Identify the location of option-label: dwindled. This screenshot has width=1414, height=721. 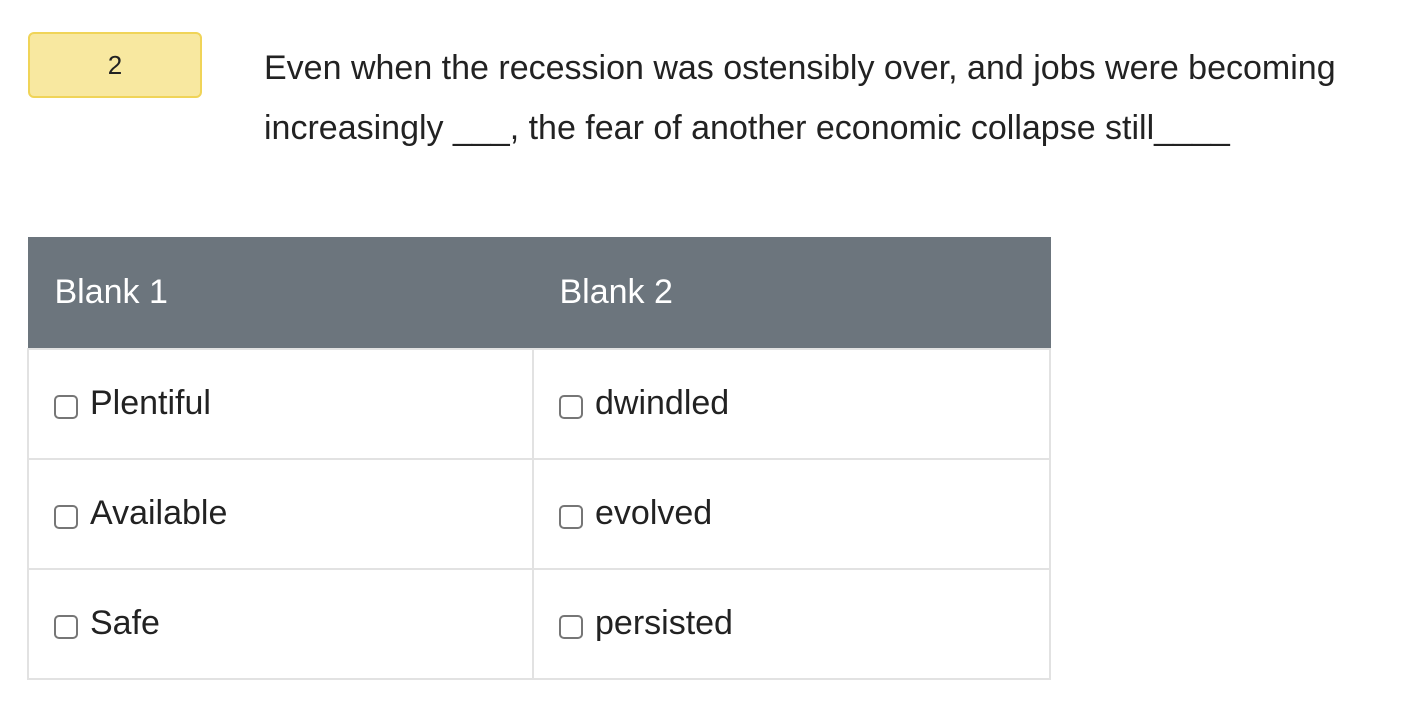
(662, 403).